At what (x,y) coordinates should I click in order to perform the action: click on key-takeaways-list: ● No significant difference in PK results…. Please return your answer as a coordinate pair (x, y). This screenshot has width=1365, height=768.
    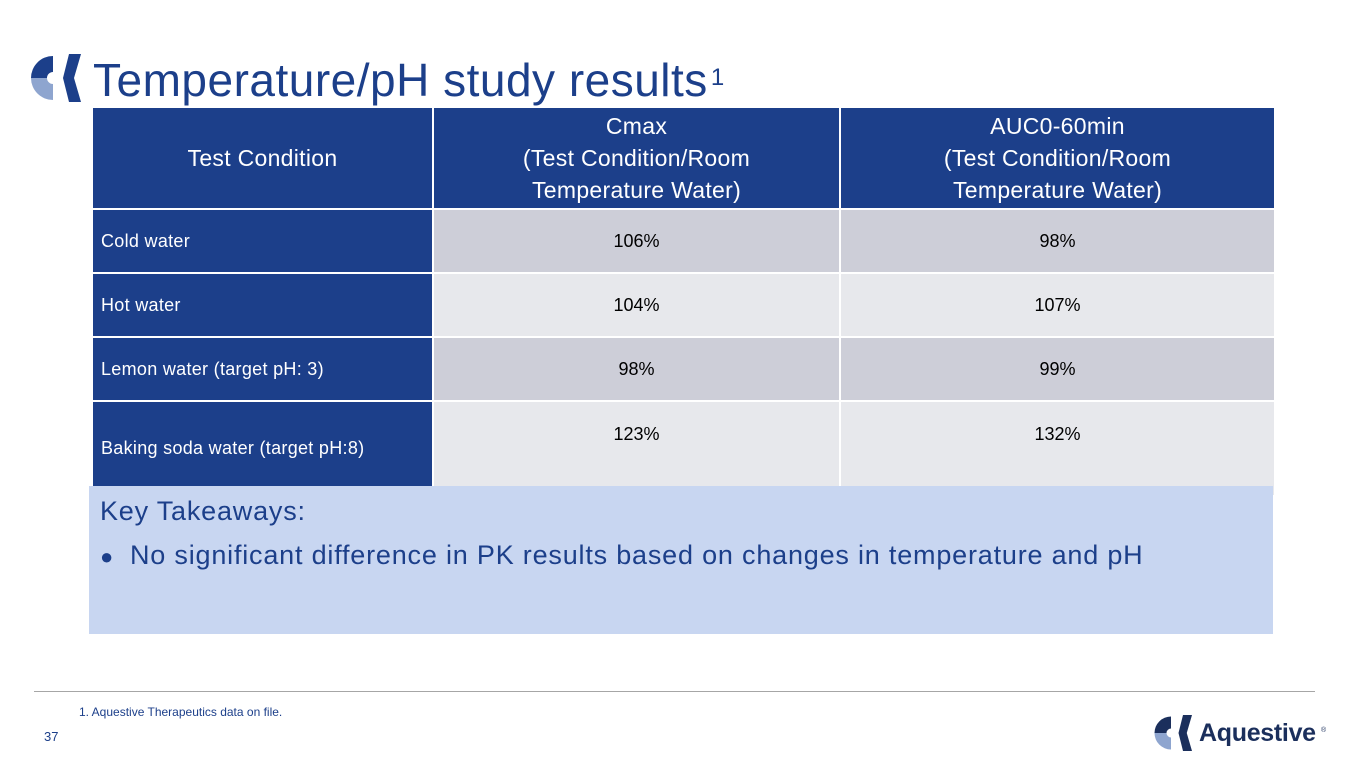
    Looking at the image, I should click on (681, 556).